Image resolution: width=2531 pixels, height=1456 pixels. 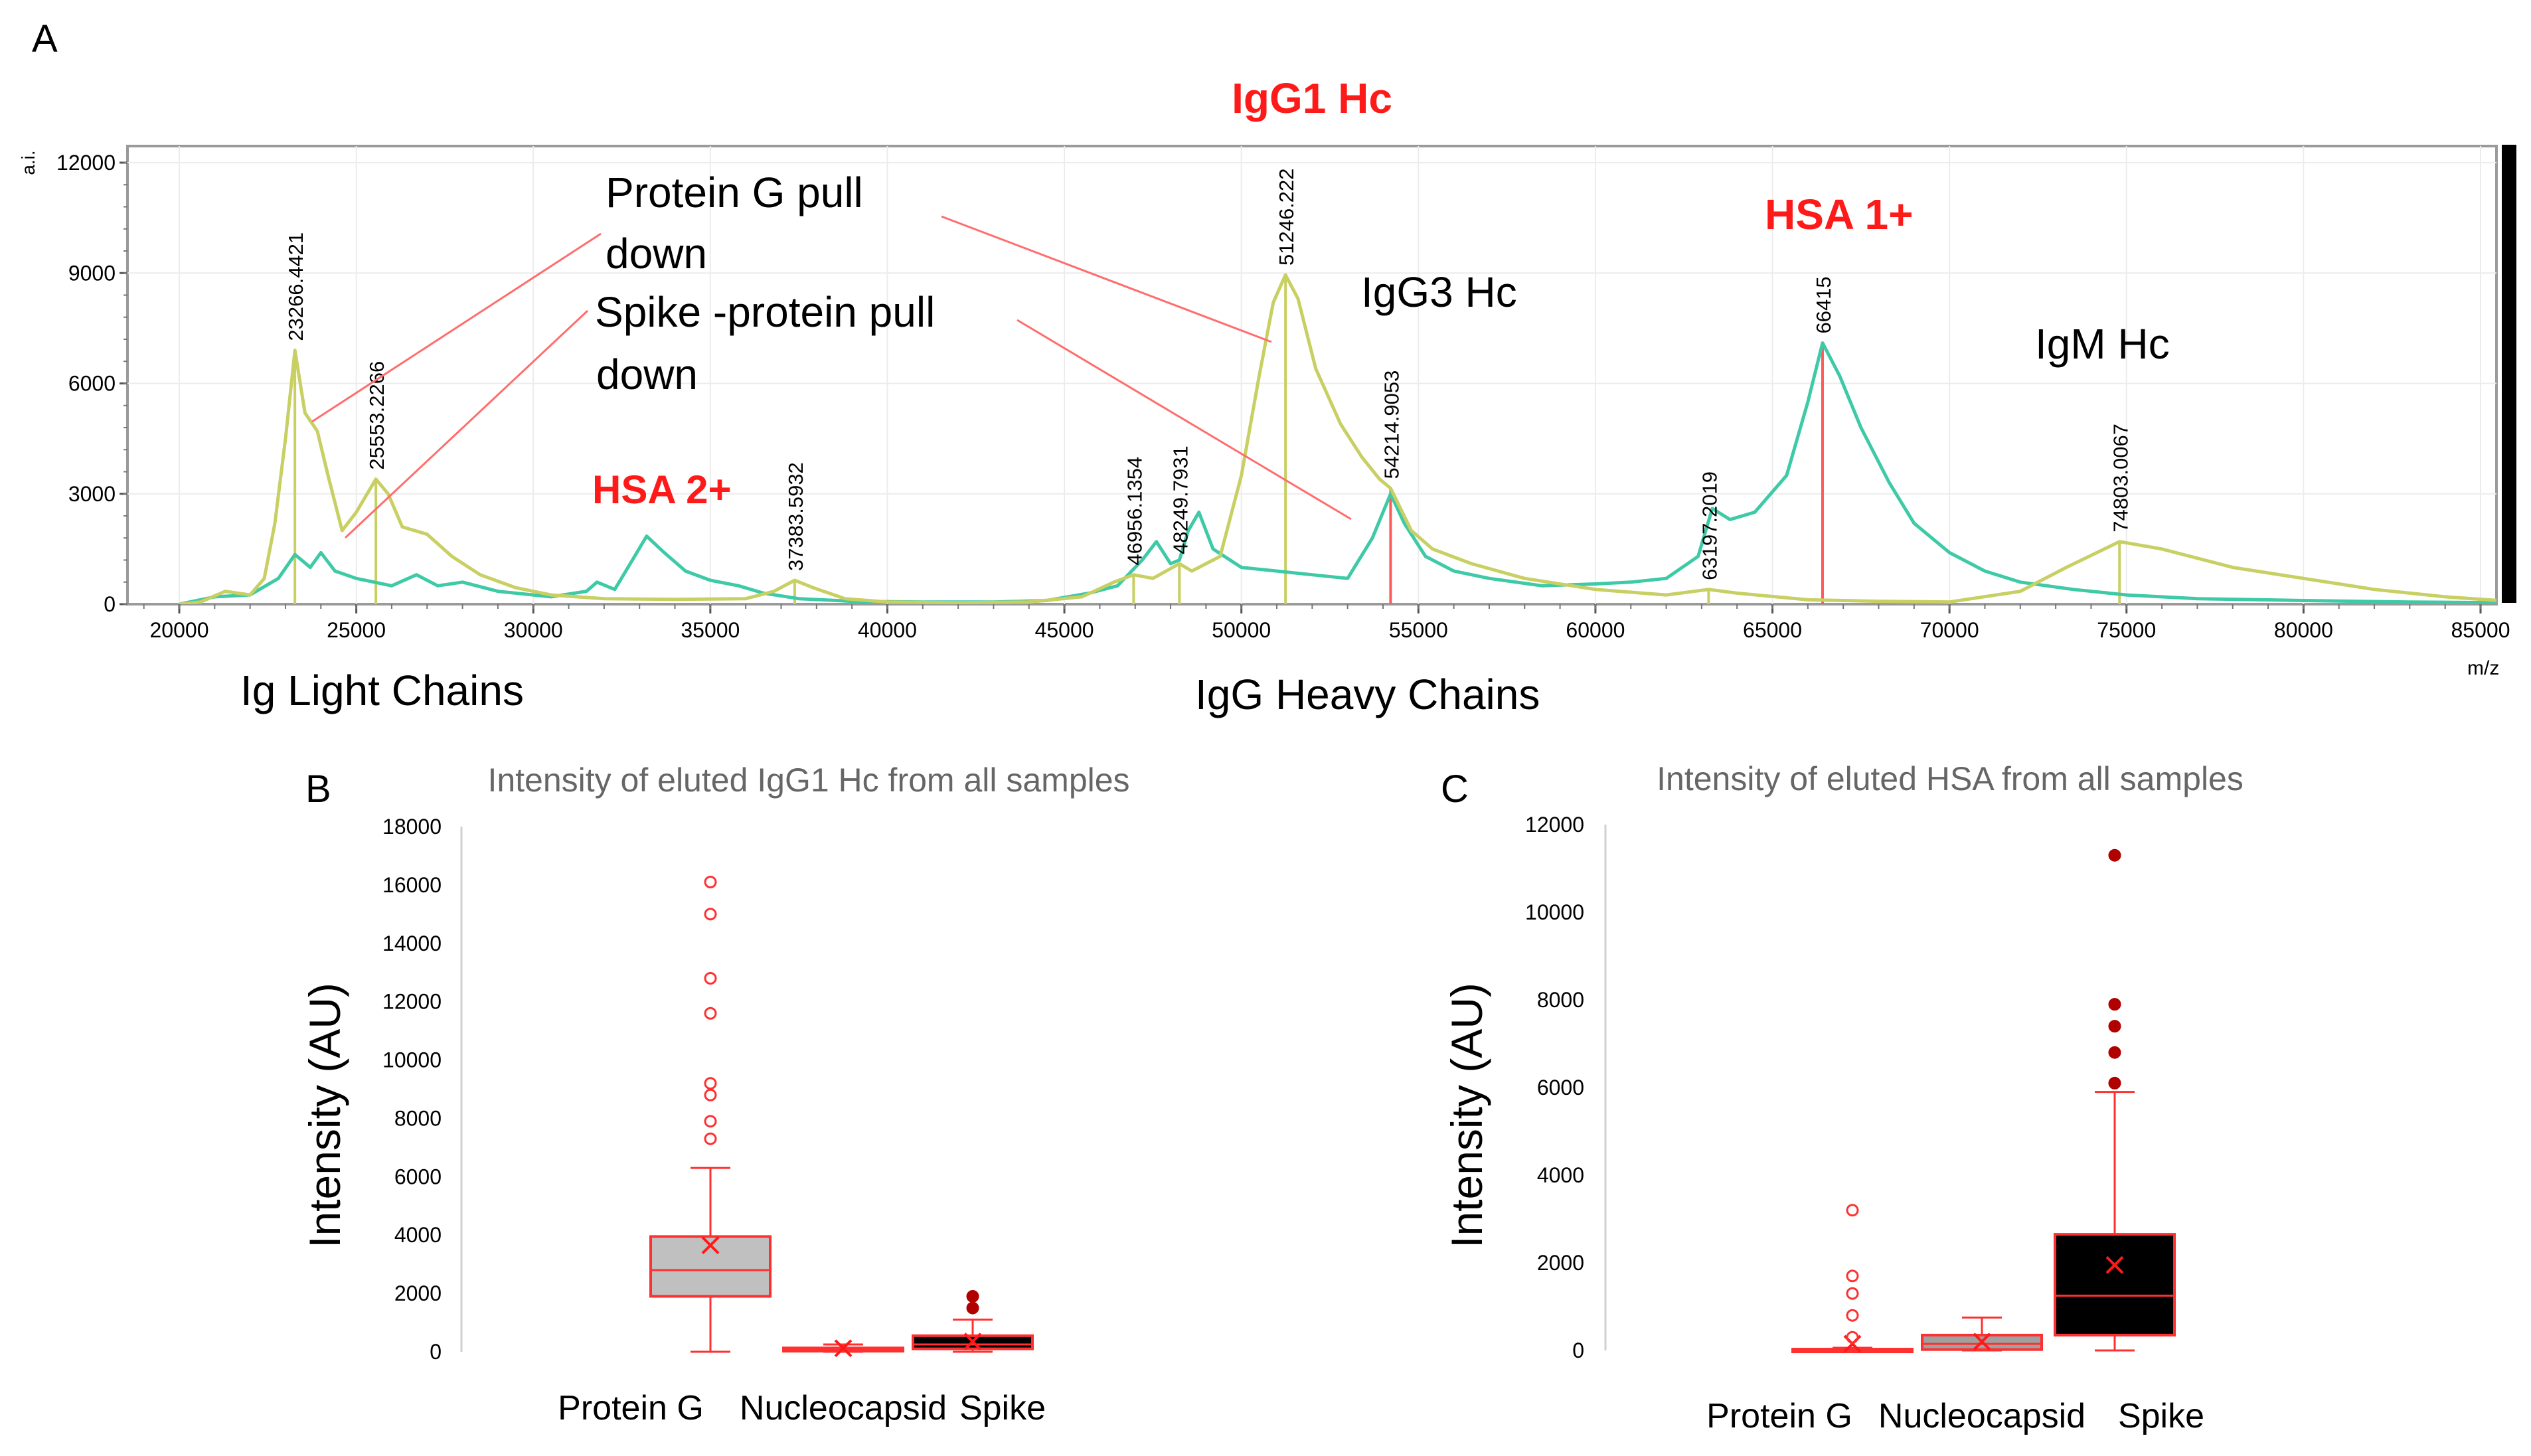 I want to click on boxplot-c-categories: Protein G Nucleocapsid Spike, so click(x=1955, y=1416).